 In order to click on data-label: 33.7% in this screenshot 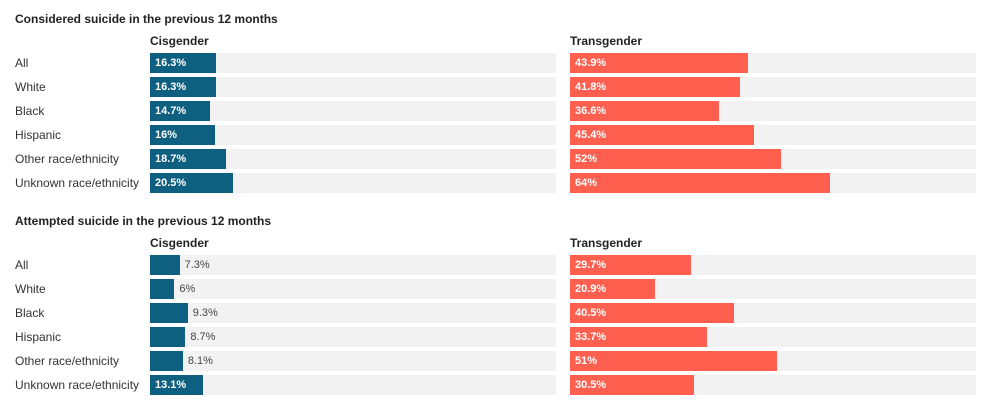, I will do `click(591, 337)`.